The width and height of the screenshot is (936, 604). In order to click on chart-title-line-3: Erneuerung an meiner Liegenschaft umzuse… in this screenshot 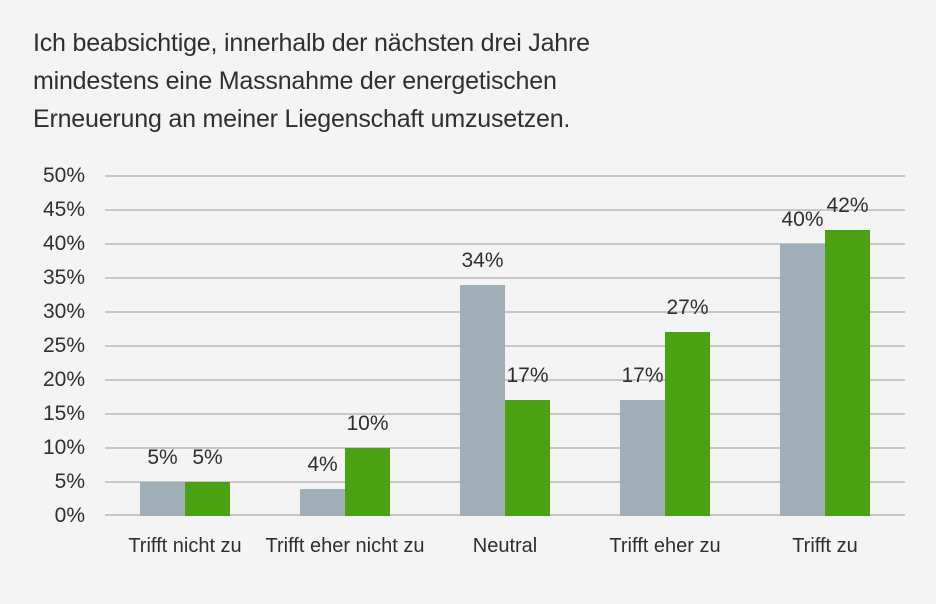, I will do `click(302, 119)`.